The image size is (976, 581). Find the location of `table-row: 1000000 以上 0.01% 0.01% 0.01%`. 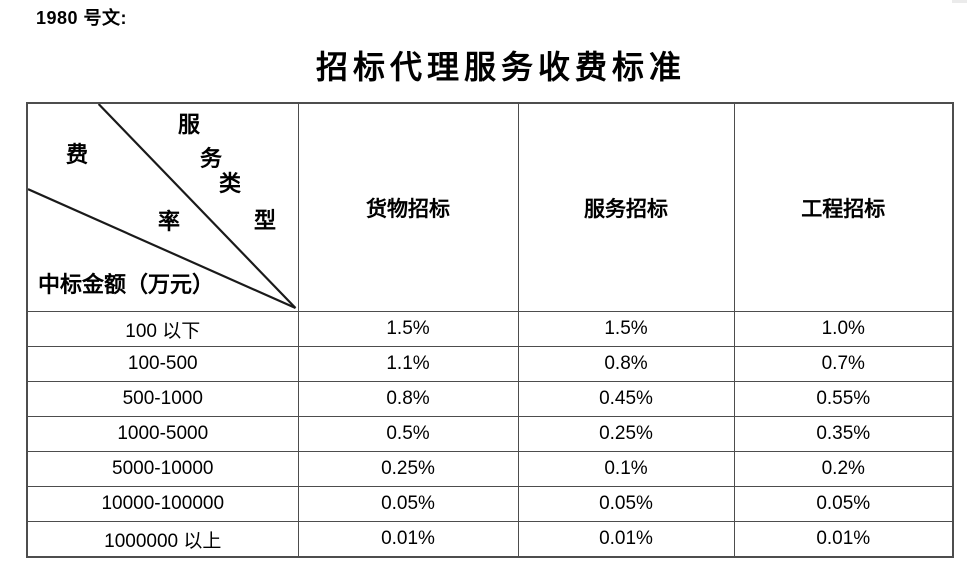

table-row: 1000000 以上 0.01% 0.01% 0.01% is located at coordinates (490, 539).